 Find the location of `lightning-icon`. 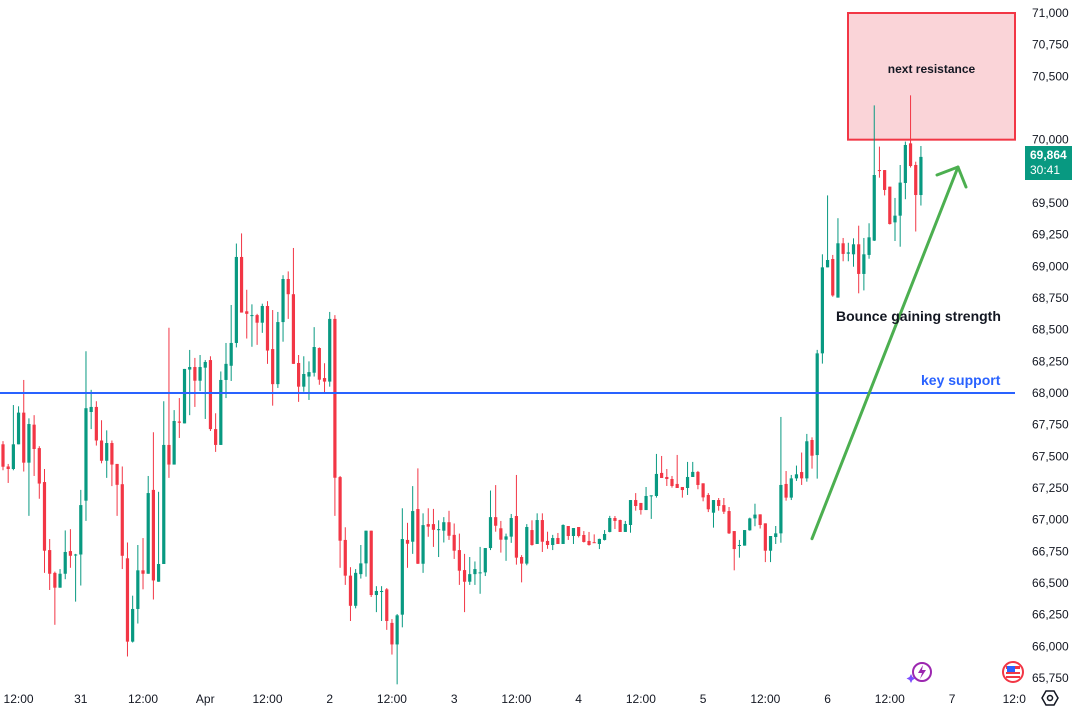

lightning-icon is located at coordinates (920, 674).